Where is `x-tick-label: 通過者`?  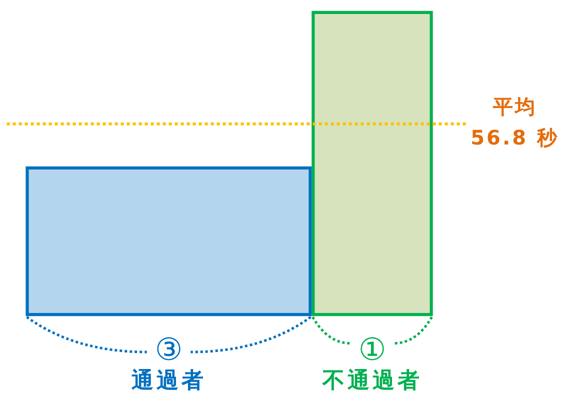
x-tick-label: 通過者 is located at coordinates (168, 381).